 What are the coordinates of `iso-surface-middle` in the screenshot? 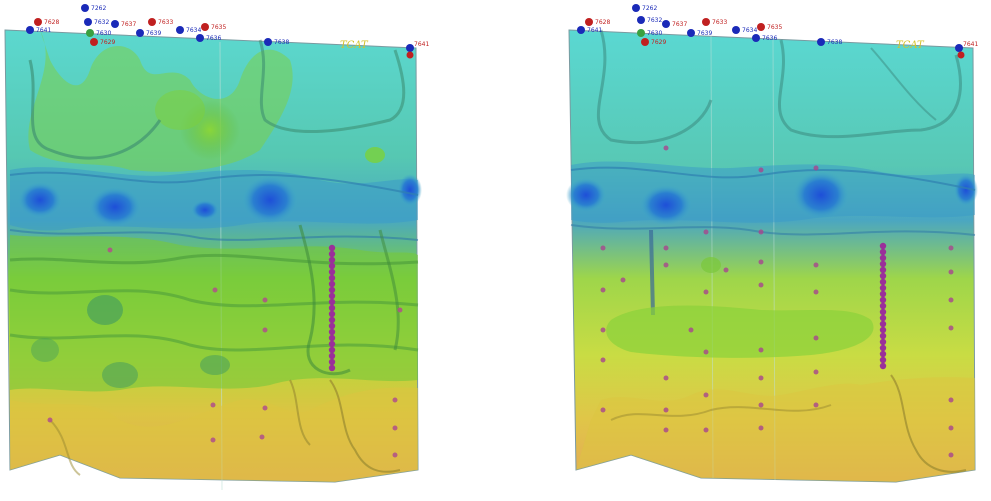 It's located at (214, 313).